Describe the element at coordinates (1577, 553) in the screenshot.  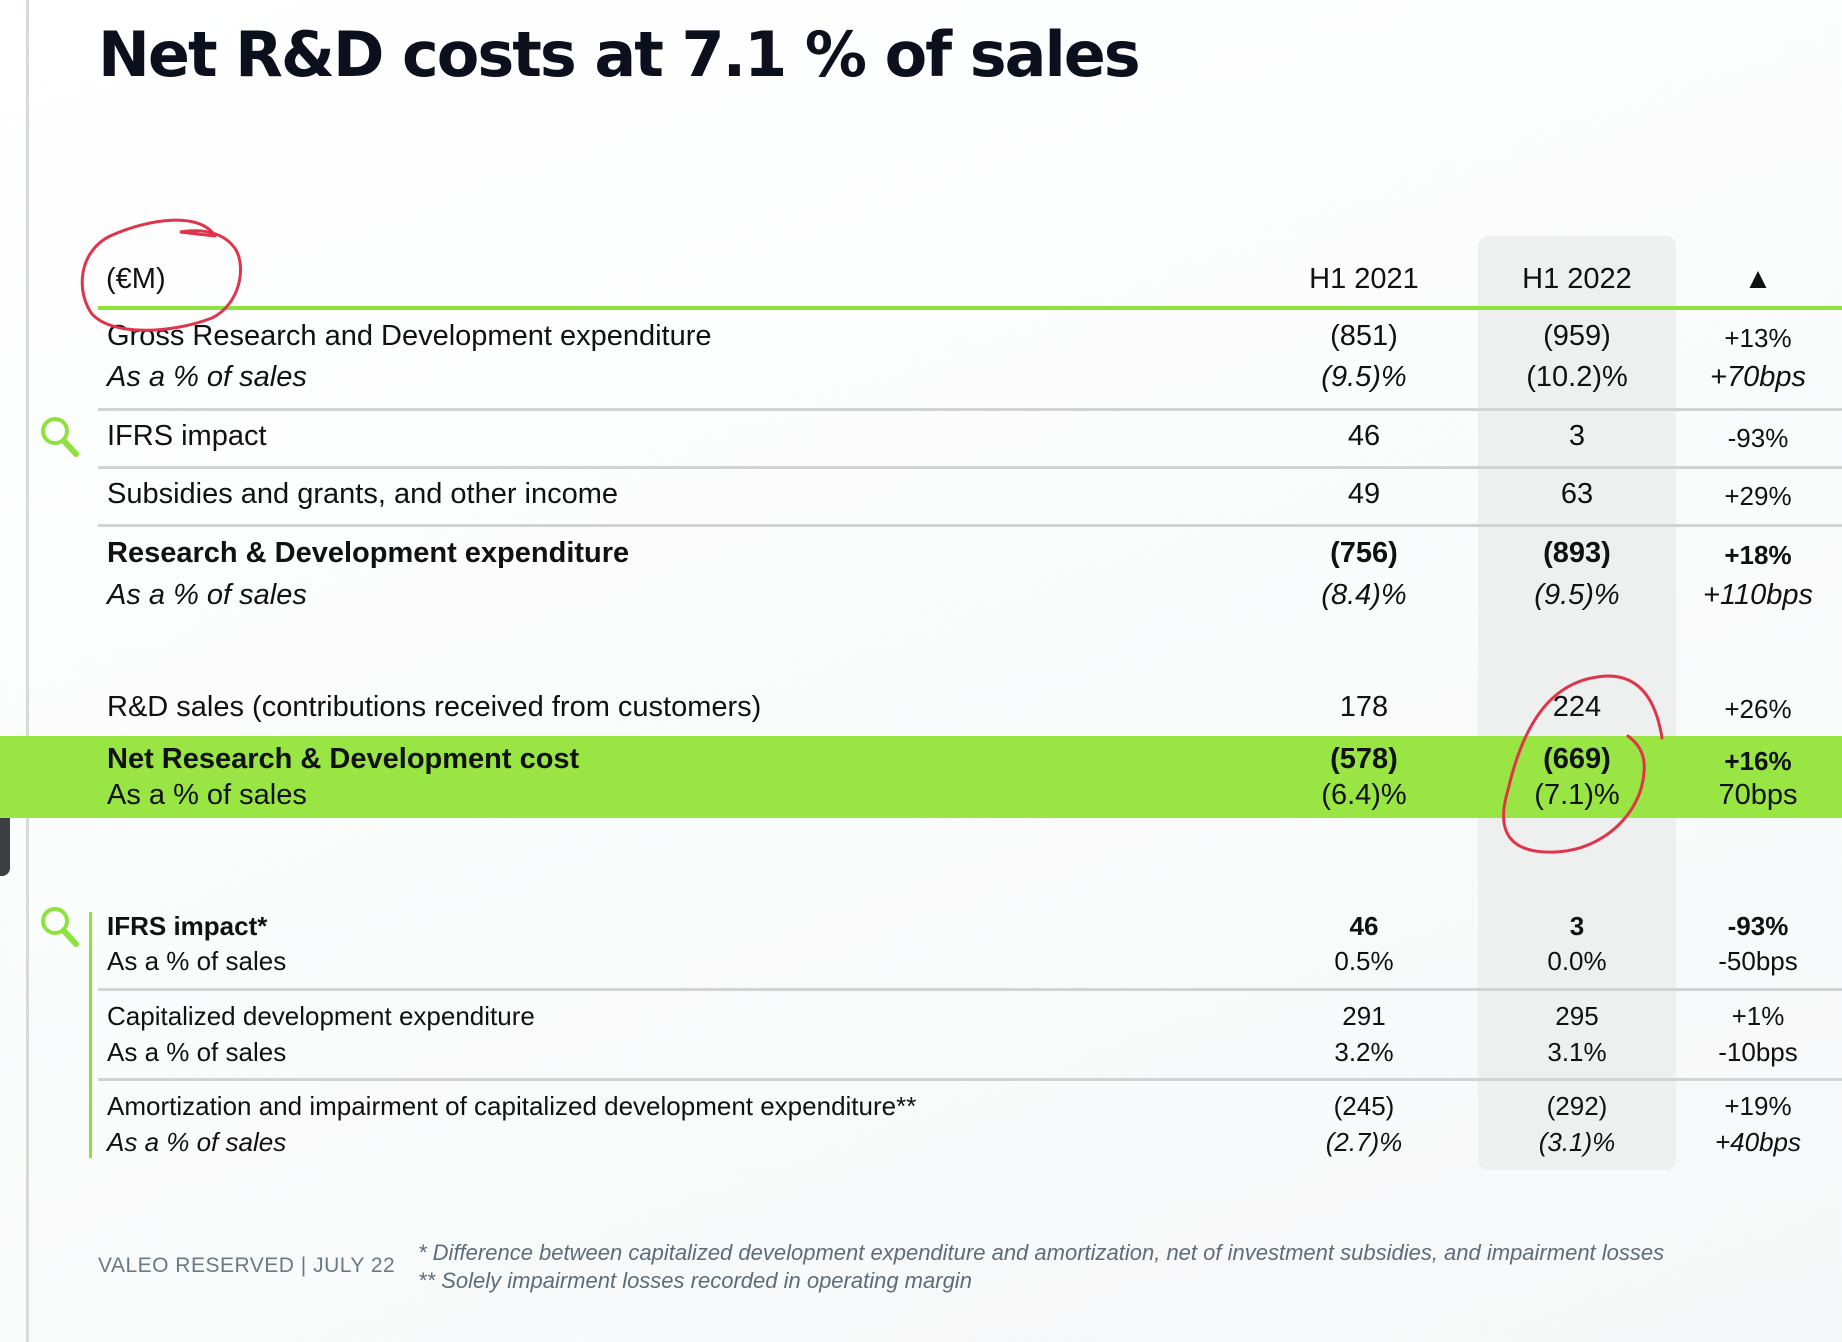
I see `row-rd-h1-2022: (893)` at that location.